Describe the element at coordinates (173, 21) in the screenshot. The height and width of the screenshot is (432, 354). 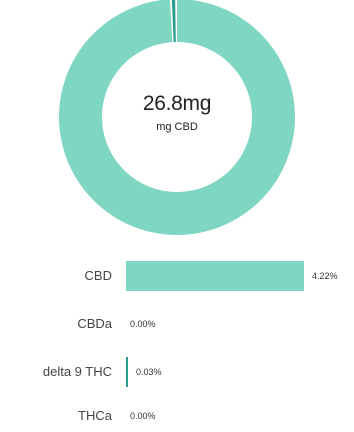
I see `donut-slice-delta-9-thc` at that location.